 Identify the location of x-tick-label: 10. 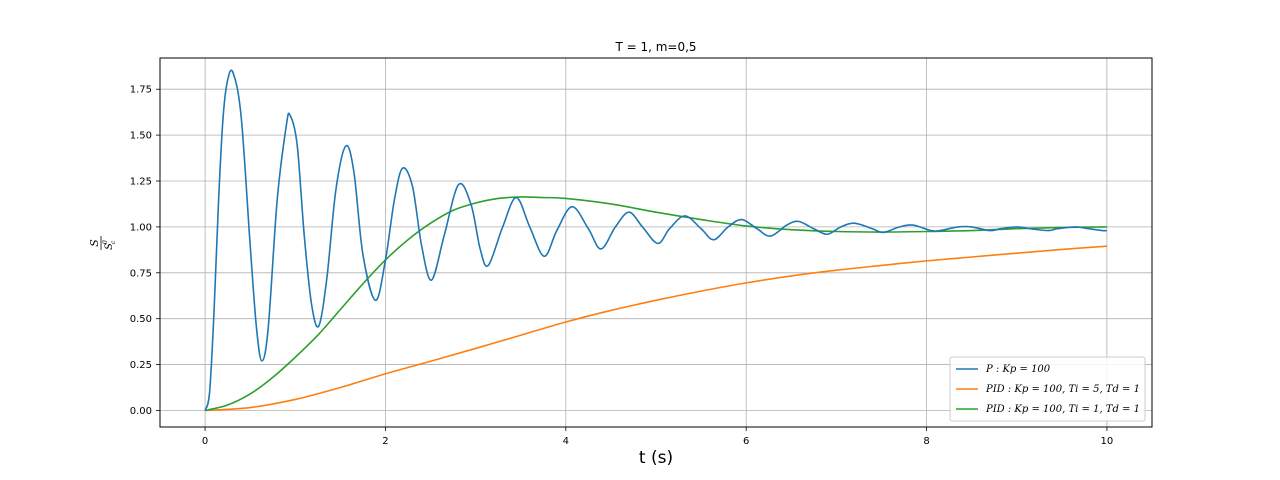
(1107, 441).